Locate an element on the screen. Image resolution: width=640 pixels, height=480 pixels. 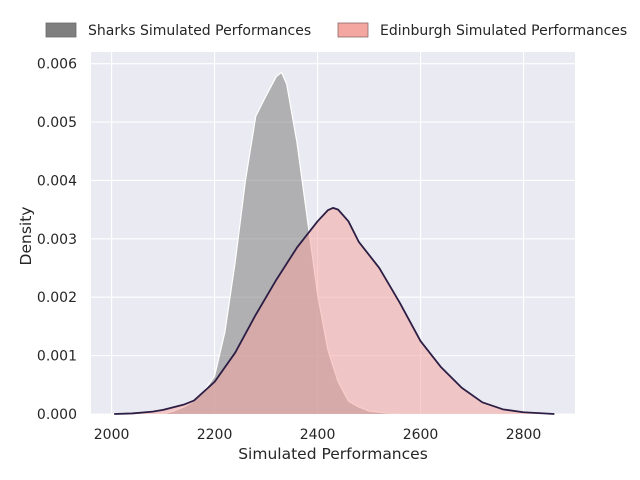
y-tick-label: 0.002 is located at coordinates (57, 298).